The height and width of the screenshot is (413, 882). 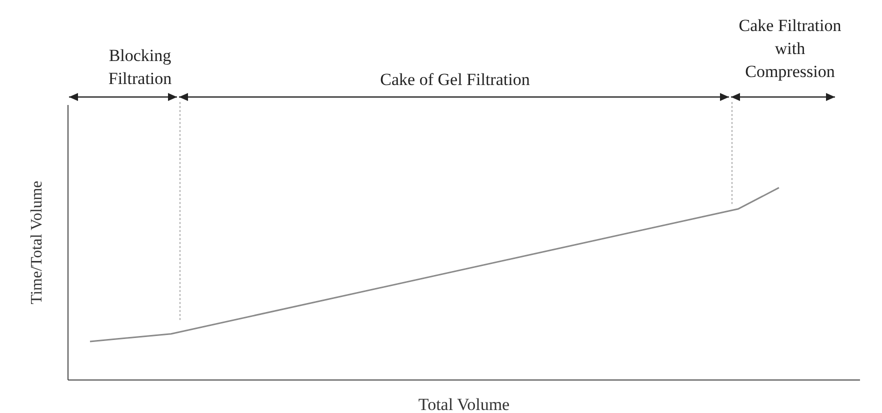 I want to click on y-axis-title: Time/Total Volume, so click(x=37, y=242).